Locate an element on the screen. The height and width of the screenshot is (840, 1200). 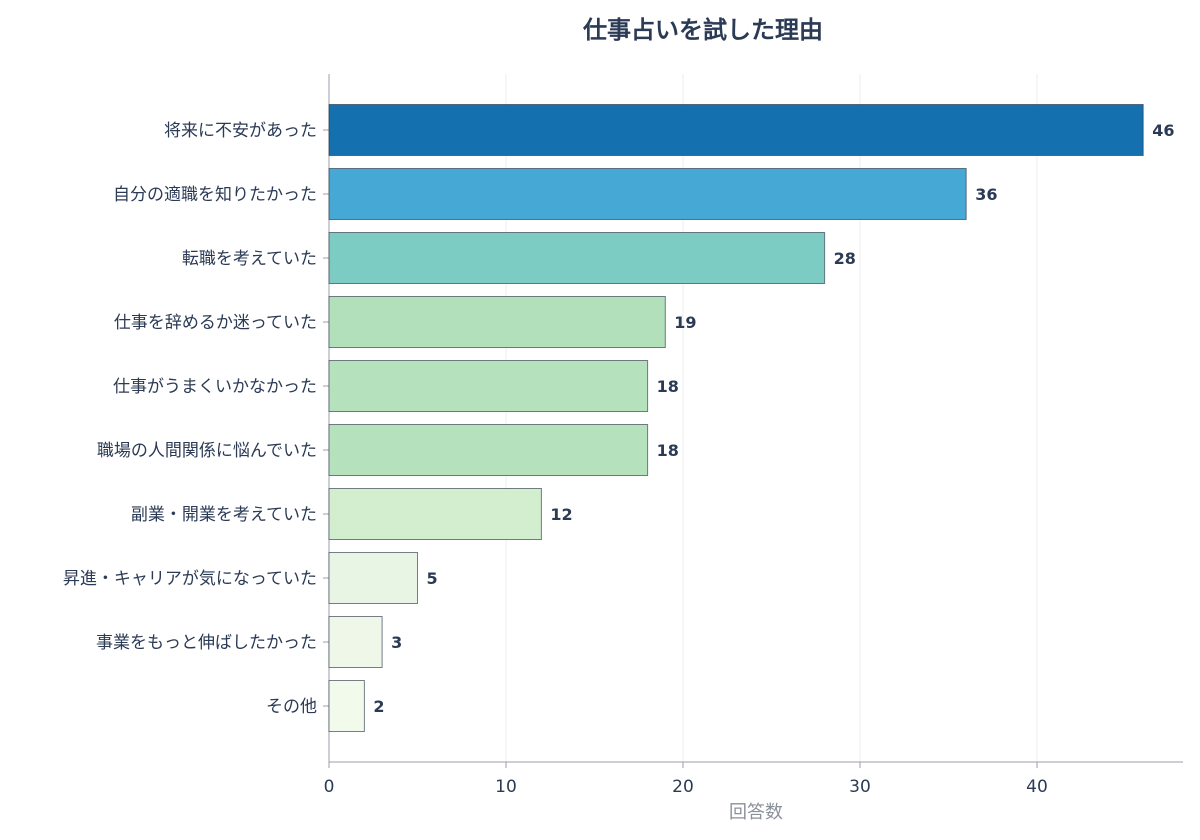
category-label: 事業をもっと伸ばしたかった is located at coordinates (206, 643).